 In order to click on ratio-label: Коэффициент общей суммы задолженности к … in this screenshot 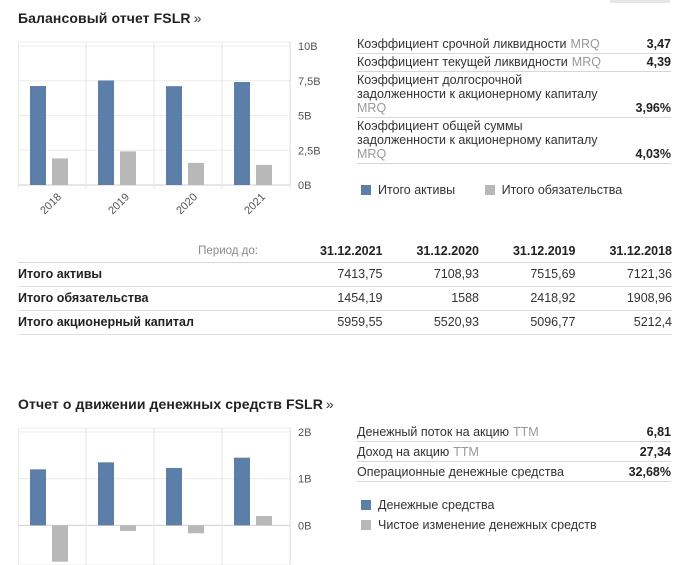, I will do `click(477, 133)`.